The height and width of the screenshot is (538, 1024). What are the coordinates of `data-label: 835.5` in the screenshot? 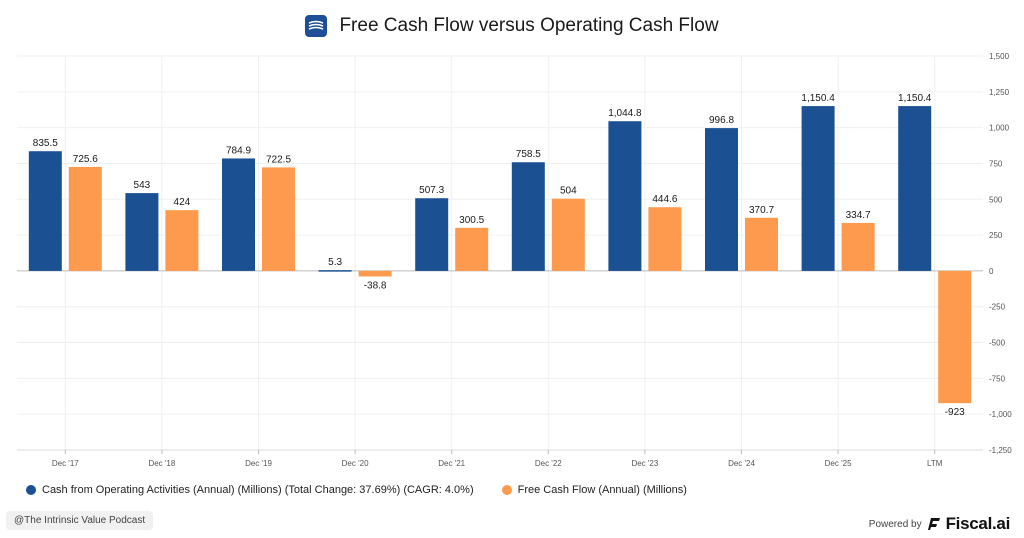 It's located at (45, 143).